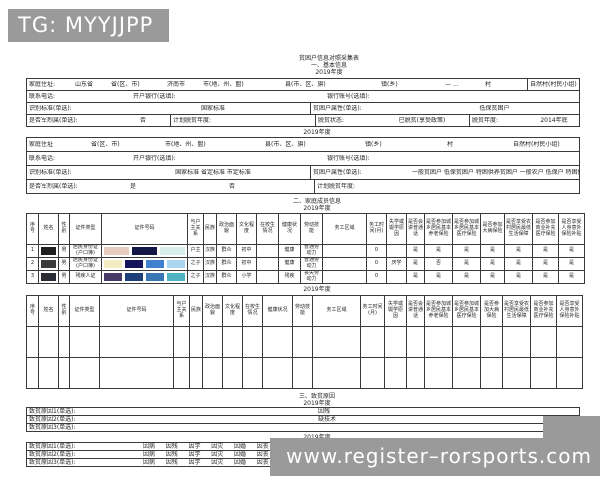 This screenshot has width=600, height=480. I want to click on county-suffix: 县(市、区、旗), so click(305, 84).